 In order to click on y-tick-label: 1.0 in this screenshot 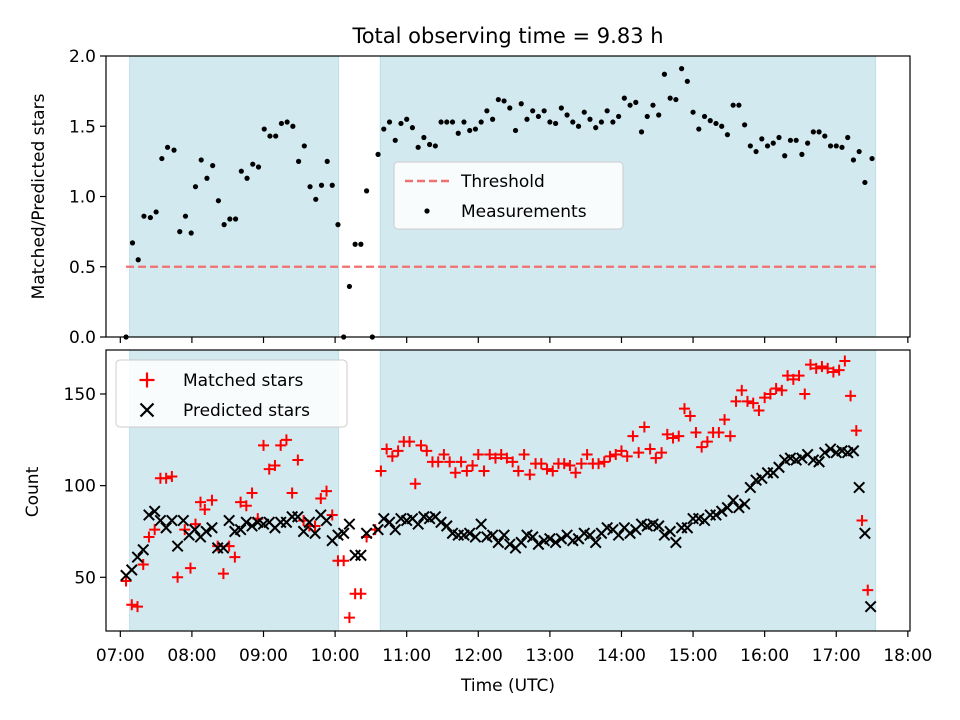, I will do `click(82, 198)`.